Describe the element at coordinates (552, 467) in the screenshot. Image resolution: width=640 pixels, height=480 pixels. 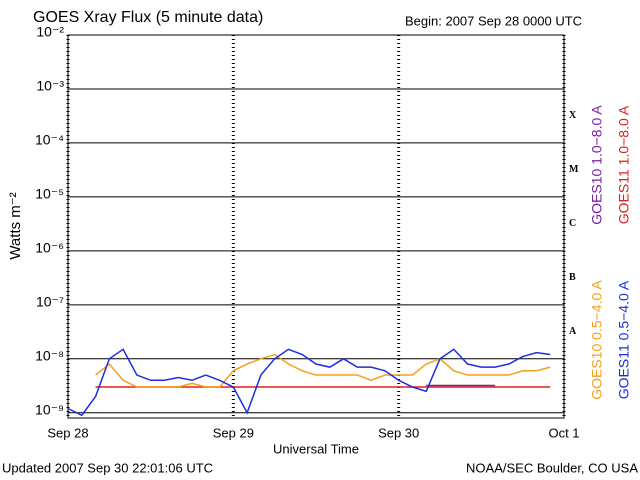
I see `footer-right: NOAA/SEC Boulder, CO USA` at that location.